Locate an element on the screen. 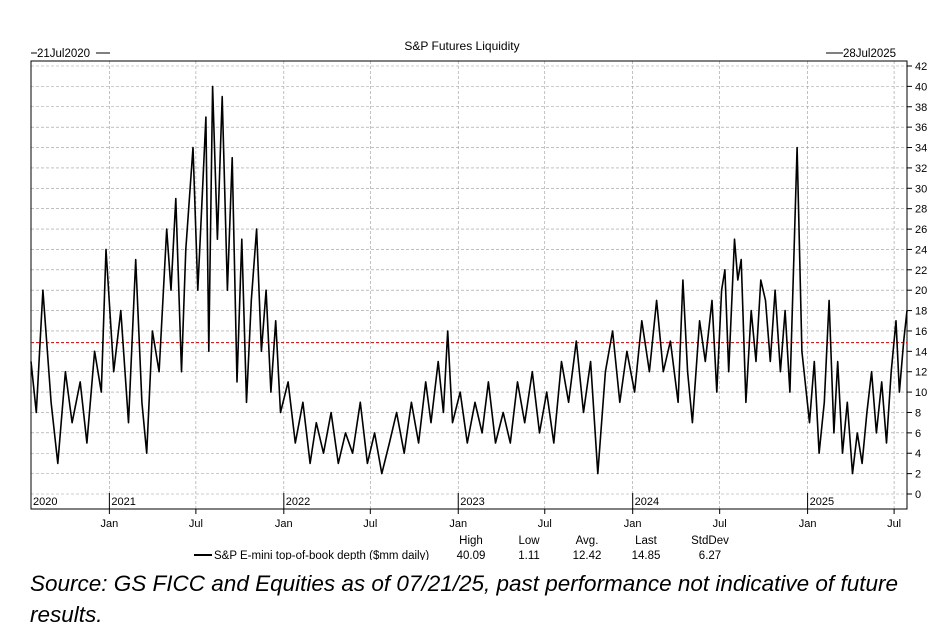 Image resolution: width=942 pixels, height=632 pixels. legend: S&P E-mini top-of-book depth ($mm daily) is located at coordinates (311, 555).